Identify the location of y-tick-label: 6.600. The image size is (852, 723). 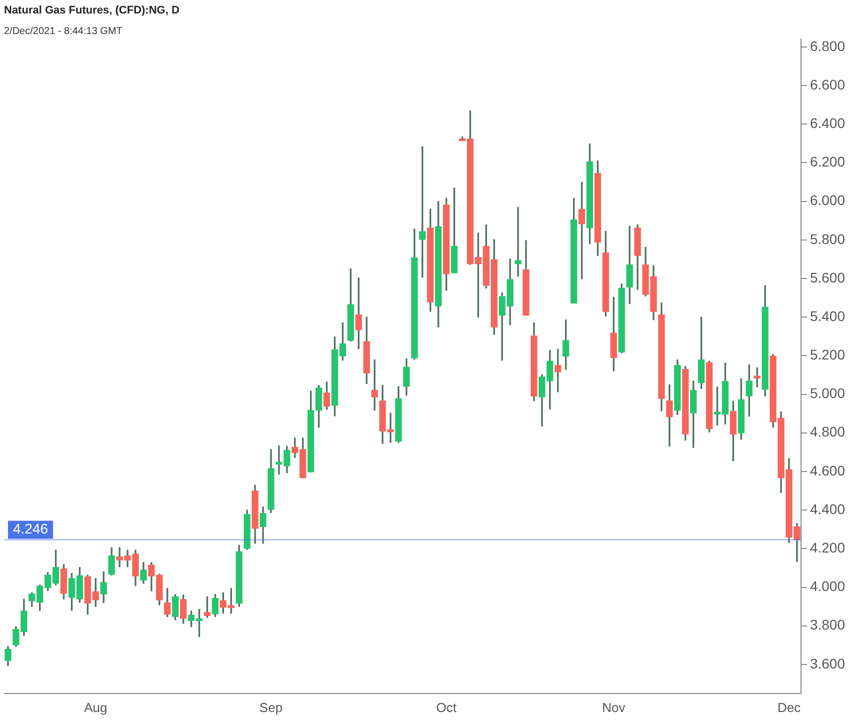
(828, 84).